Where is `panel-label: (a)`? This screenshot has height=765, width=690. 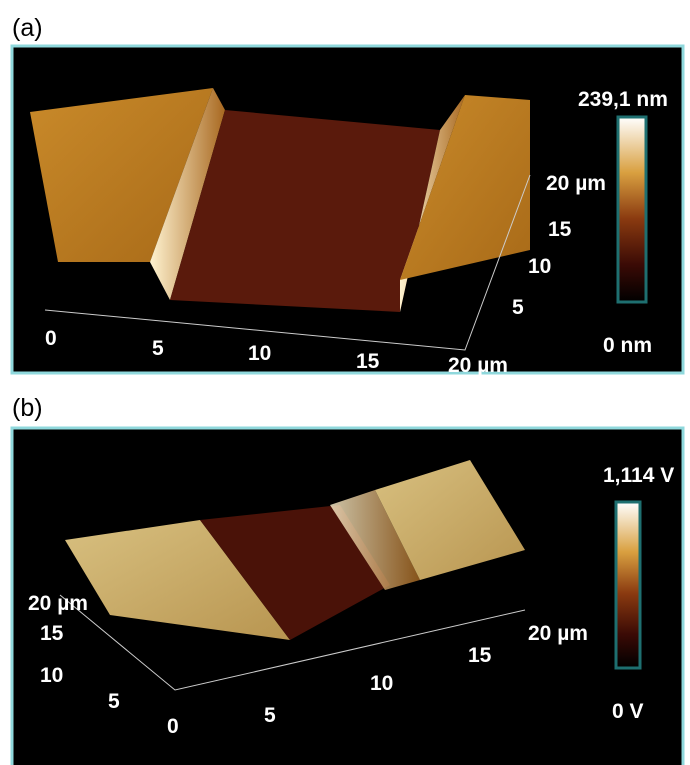 panel-label: (a) is located at coordinates (27, 28).